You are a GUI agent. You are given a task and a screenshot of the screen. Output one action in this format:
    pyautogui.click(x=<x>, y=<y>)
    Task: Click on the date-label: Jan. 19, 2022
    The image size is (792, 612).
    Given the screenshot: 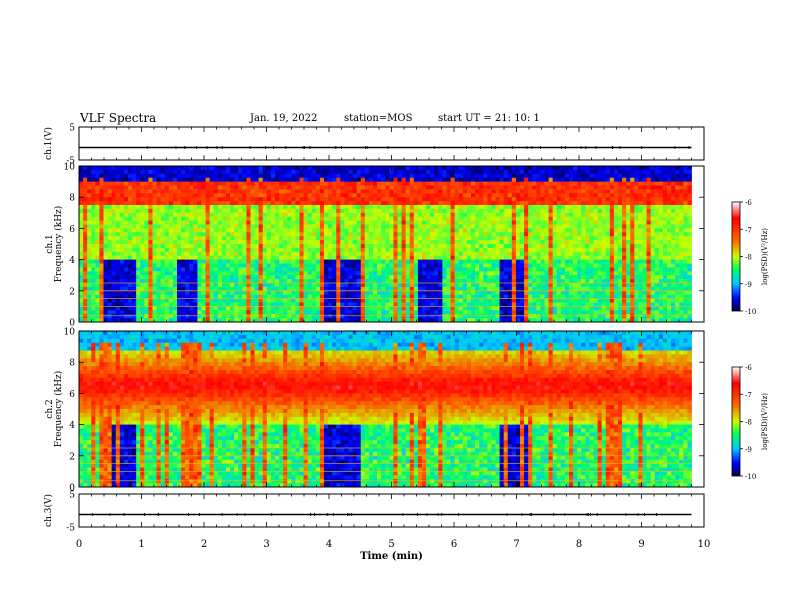 What is the action you would take?
    pyautogui.click(x=284, y=118)
    